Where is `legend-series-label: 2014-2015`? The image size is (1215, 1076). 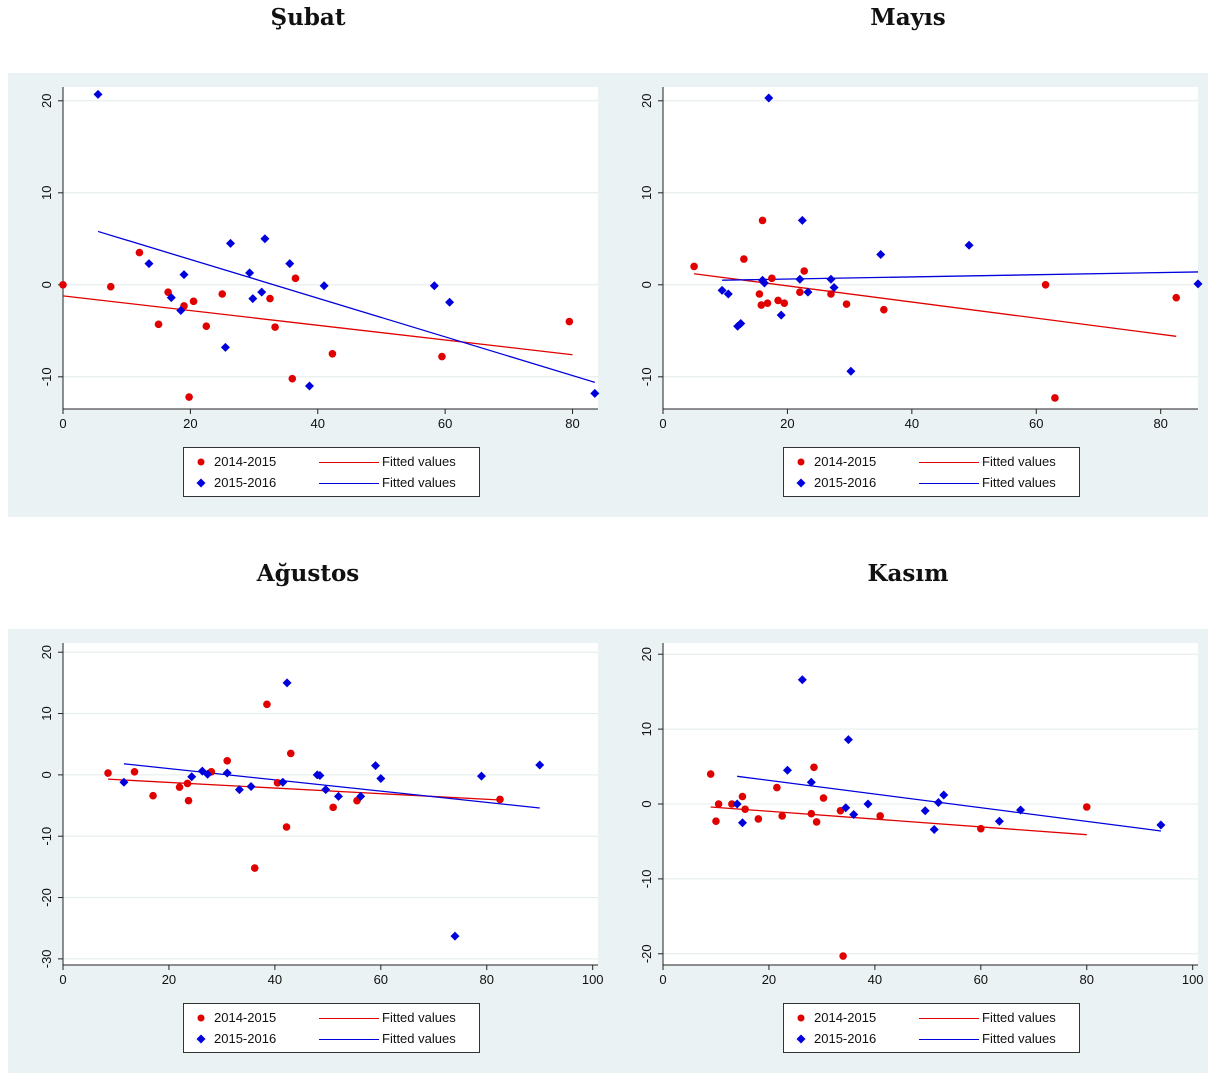 legend-series-label: 2014-2015 is located at coordinates (845, 1017).